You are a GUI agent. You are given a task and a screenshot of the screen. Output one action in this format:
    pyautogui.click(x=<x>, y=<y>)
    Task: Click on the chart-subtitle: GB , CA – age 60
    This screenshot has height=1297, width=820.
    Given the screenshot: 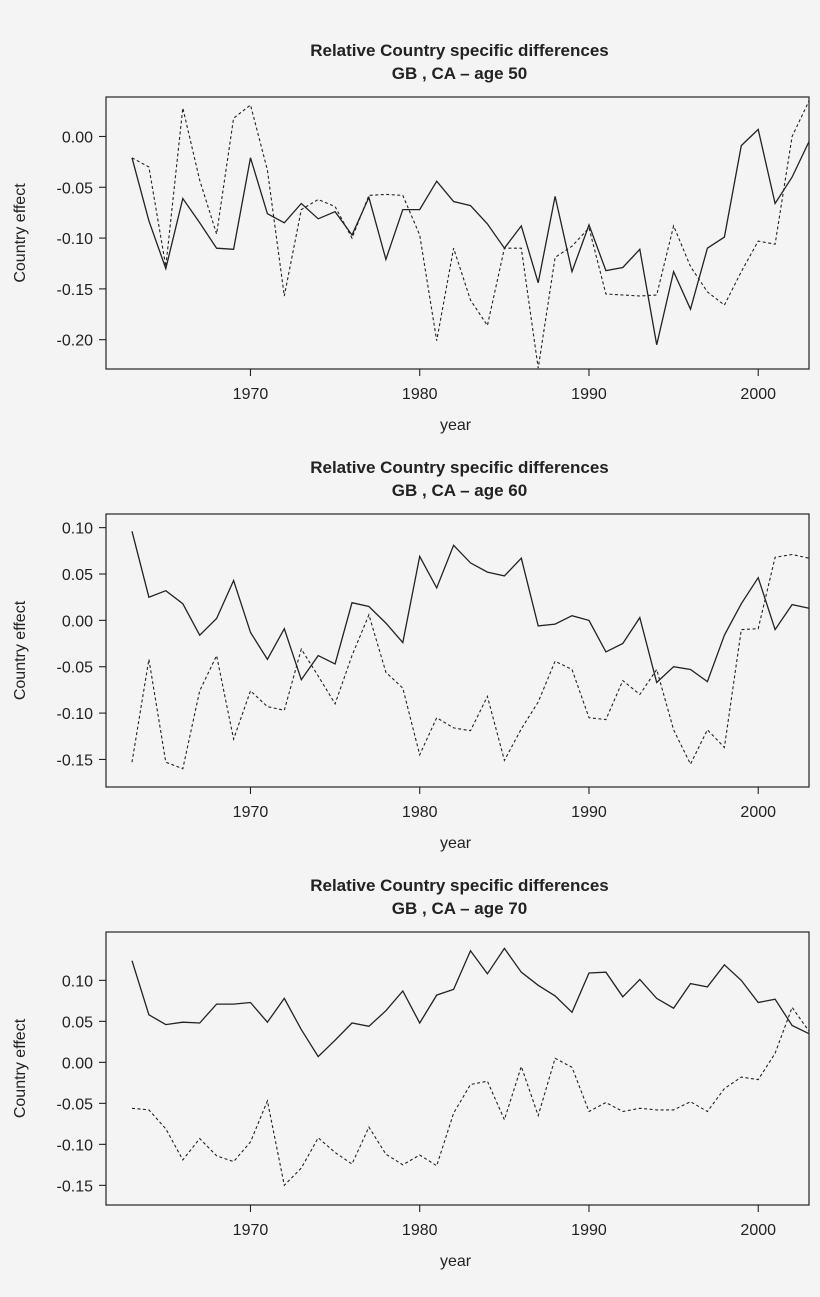 What is the action you would take?
    pyautogui.click(x=459, y=490)
    